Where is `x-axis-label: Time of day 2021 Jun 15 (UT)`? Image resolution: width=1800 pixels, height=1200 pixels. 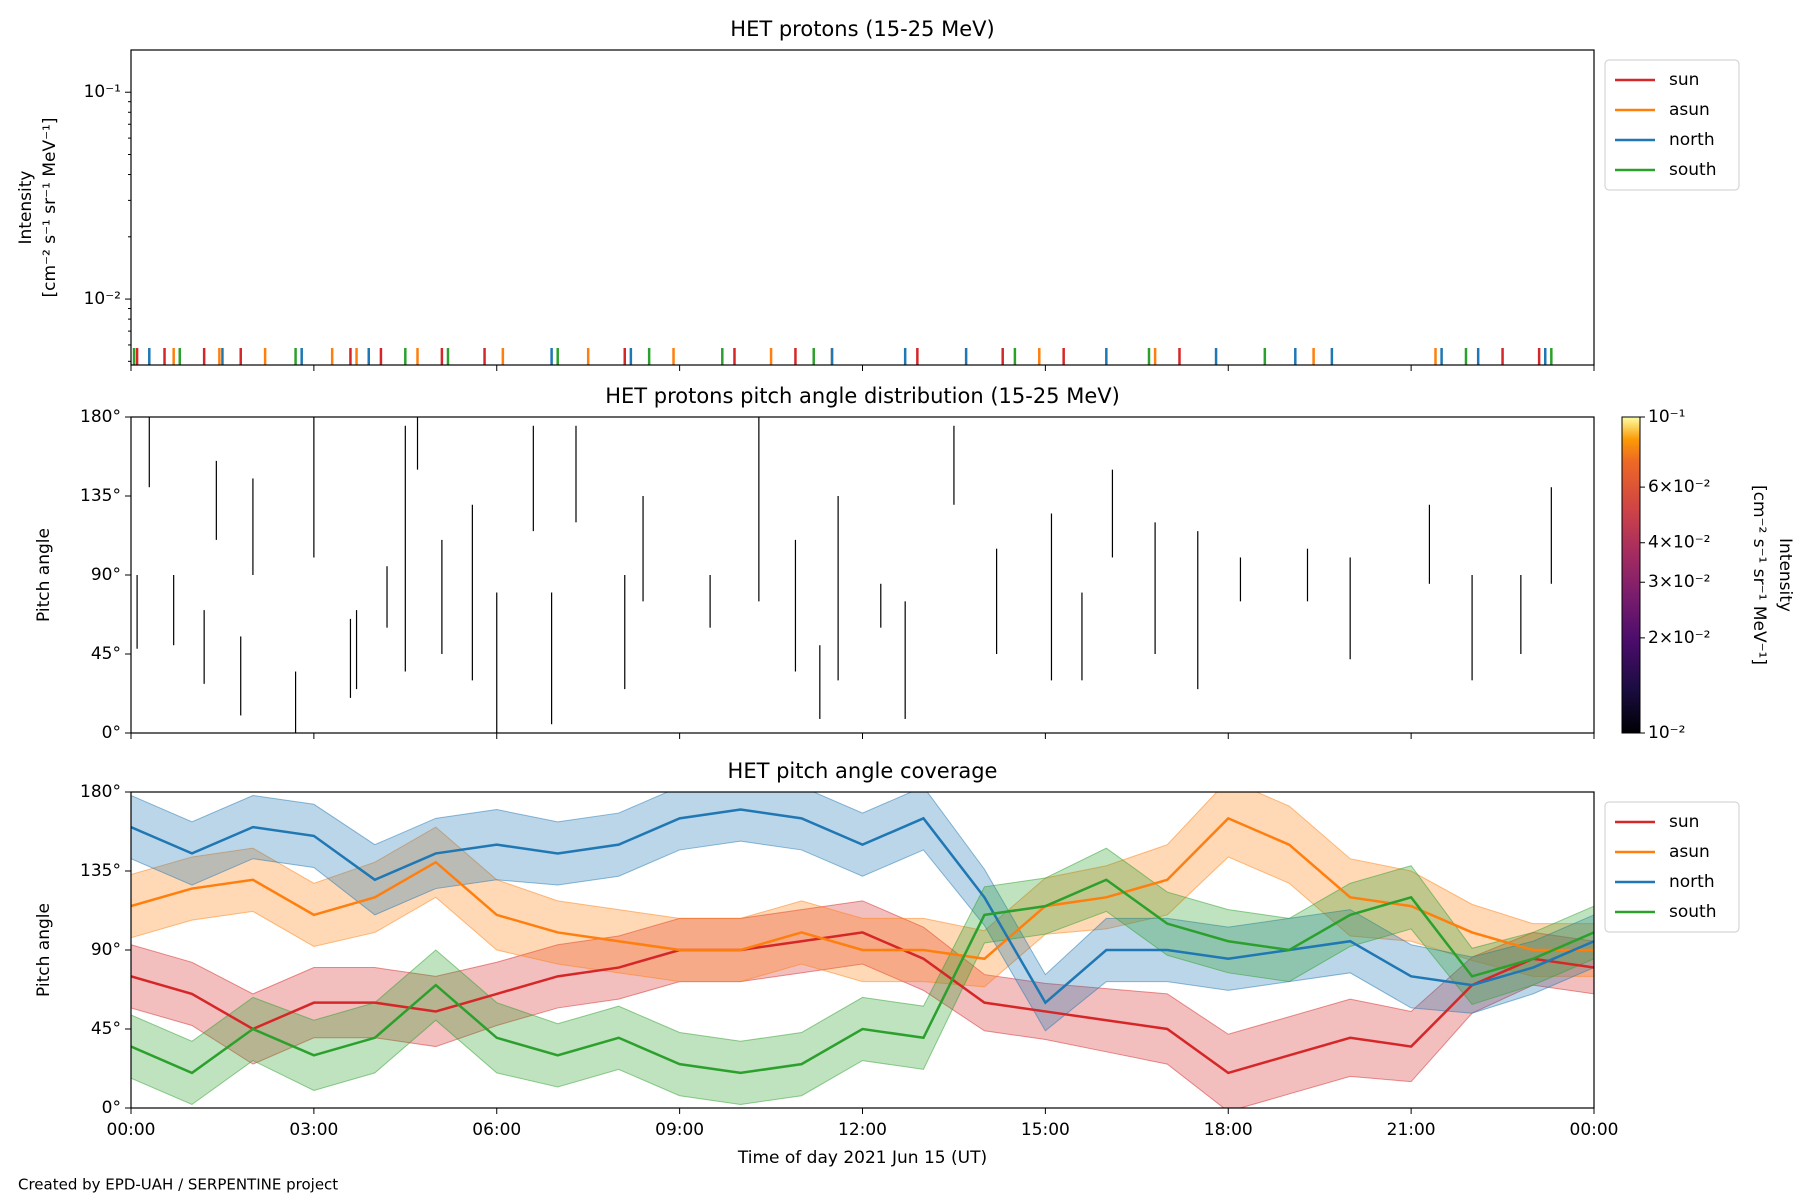
x-axis-label: Time of day 2021 Jun 15 (UT) is located at coordinates (862, 1158).